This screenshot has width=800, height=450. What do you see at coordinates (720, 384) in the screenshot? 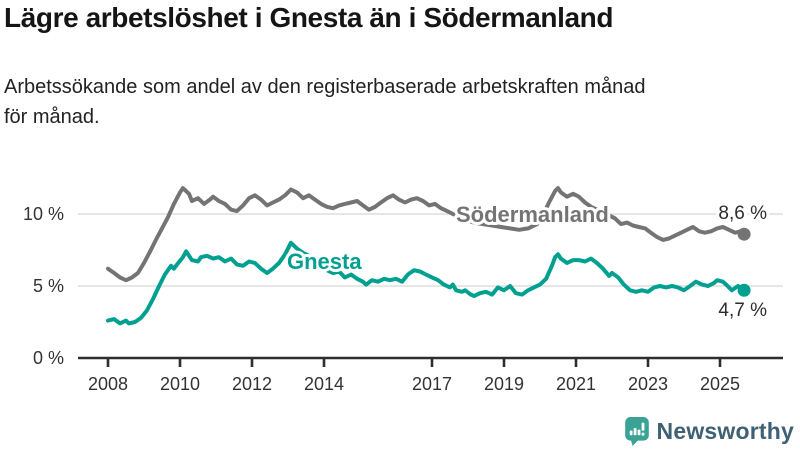
I see `x-tick-label: 2025` at bounding box center [720, 384].